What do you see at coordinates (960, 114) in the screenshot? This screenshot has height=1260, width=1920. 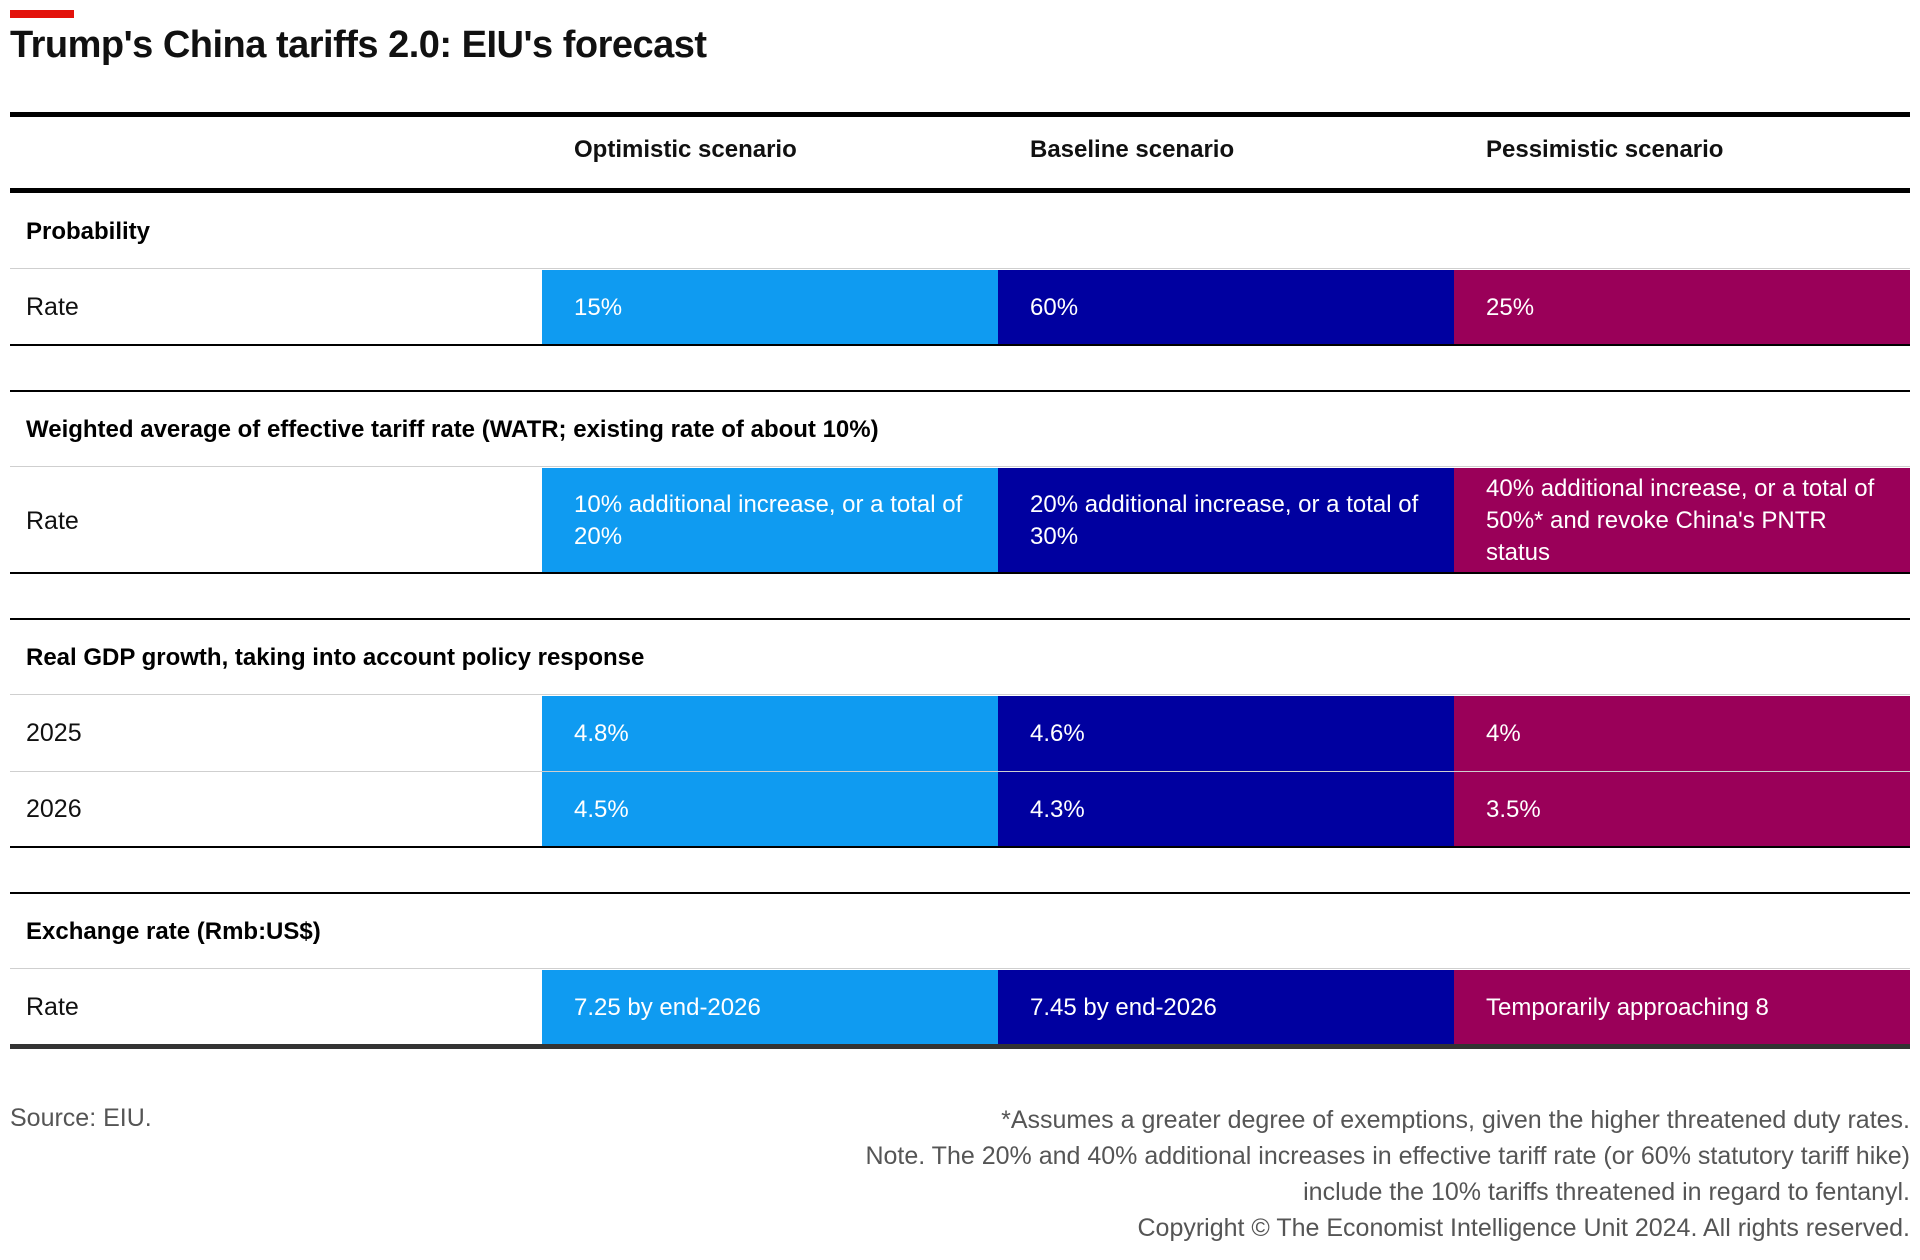 I see `table-top-rule` at bounding box center [960, 114].